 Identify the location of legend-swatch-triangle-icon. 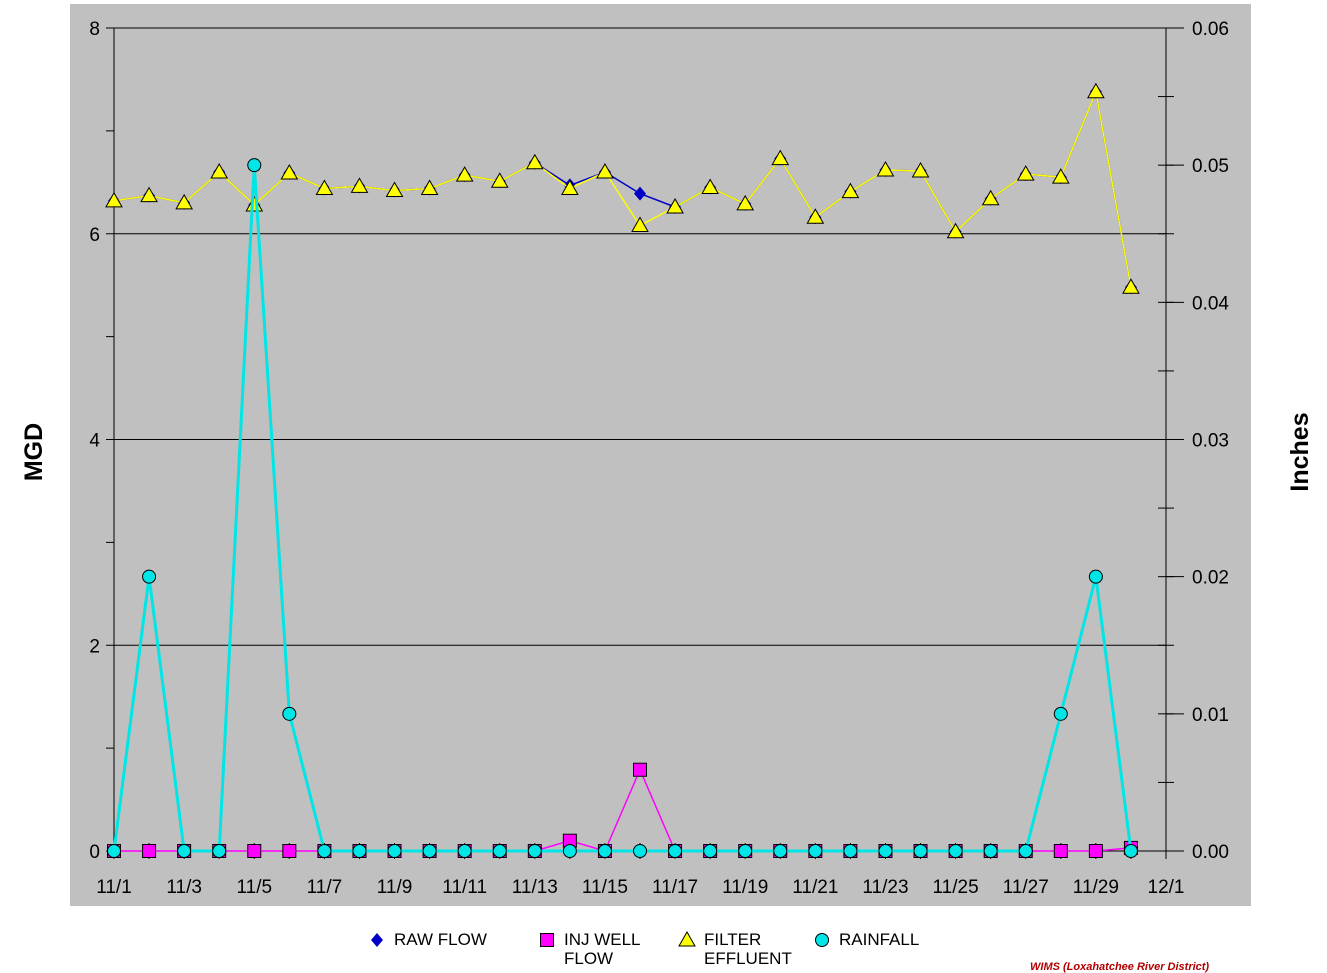
(687, 939).